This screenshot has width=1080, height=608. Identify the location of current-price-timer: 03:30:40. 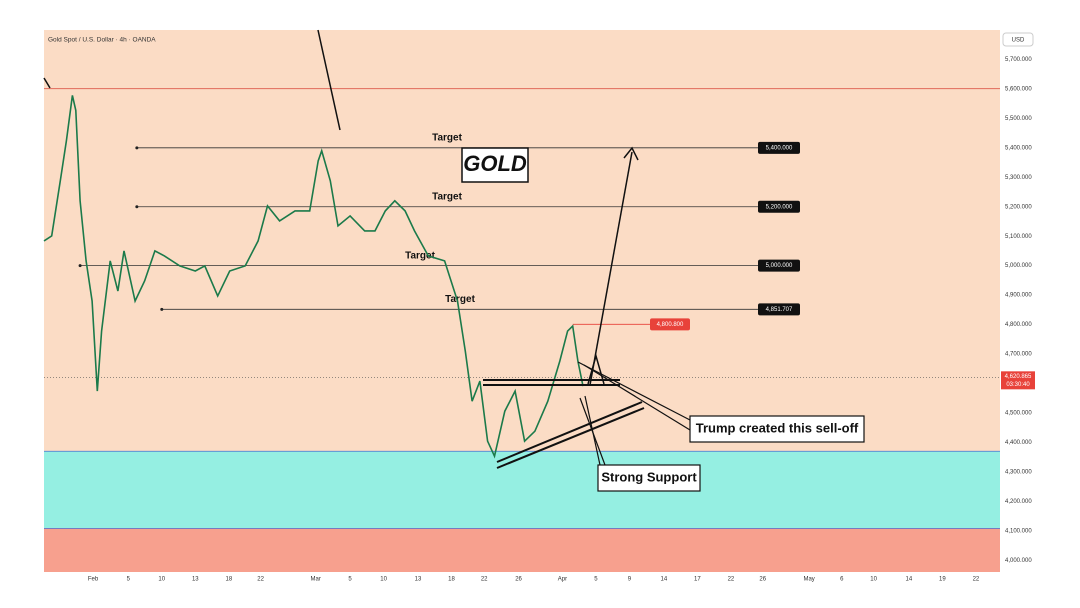
(1018, 385).